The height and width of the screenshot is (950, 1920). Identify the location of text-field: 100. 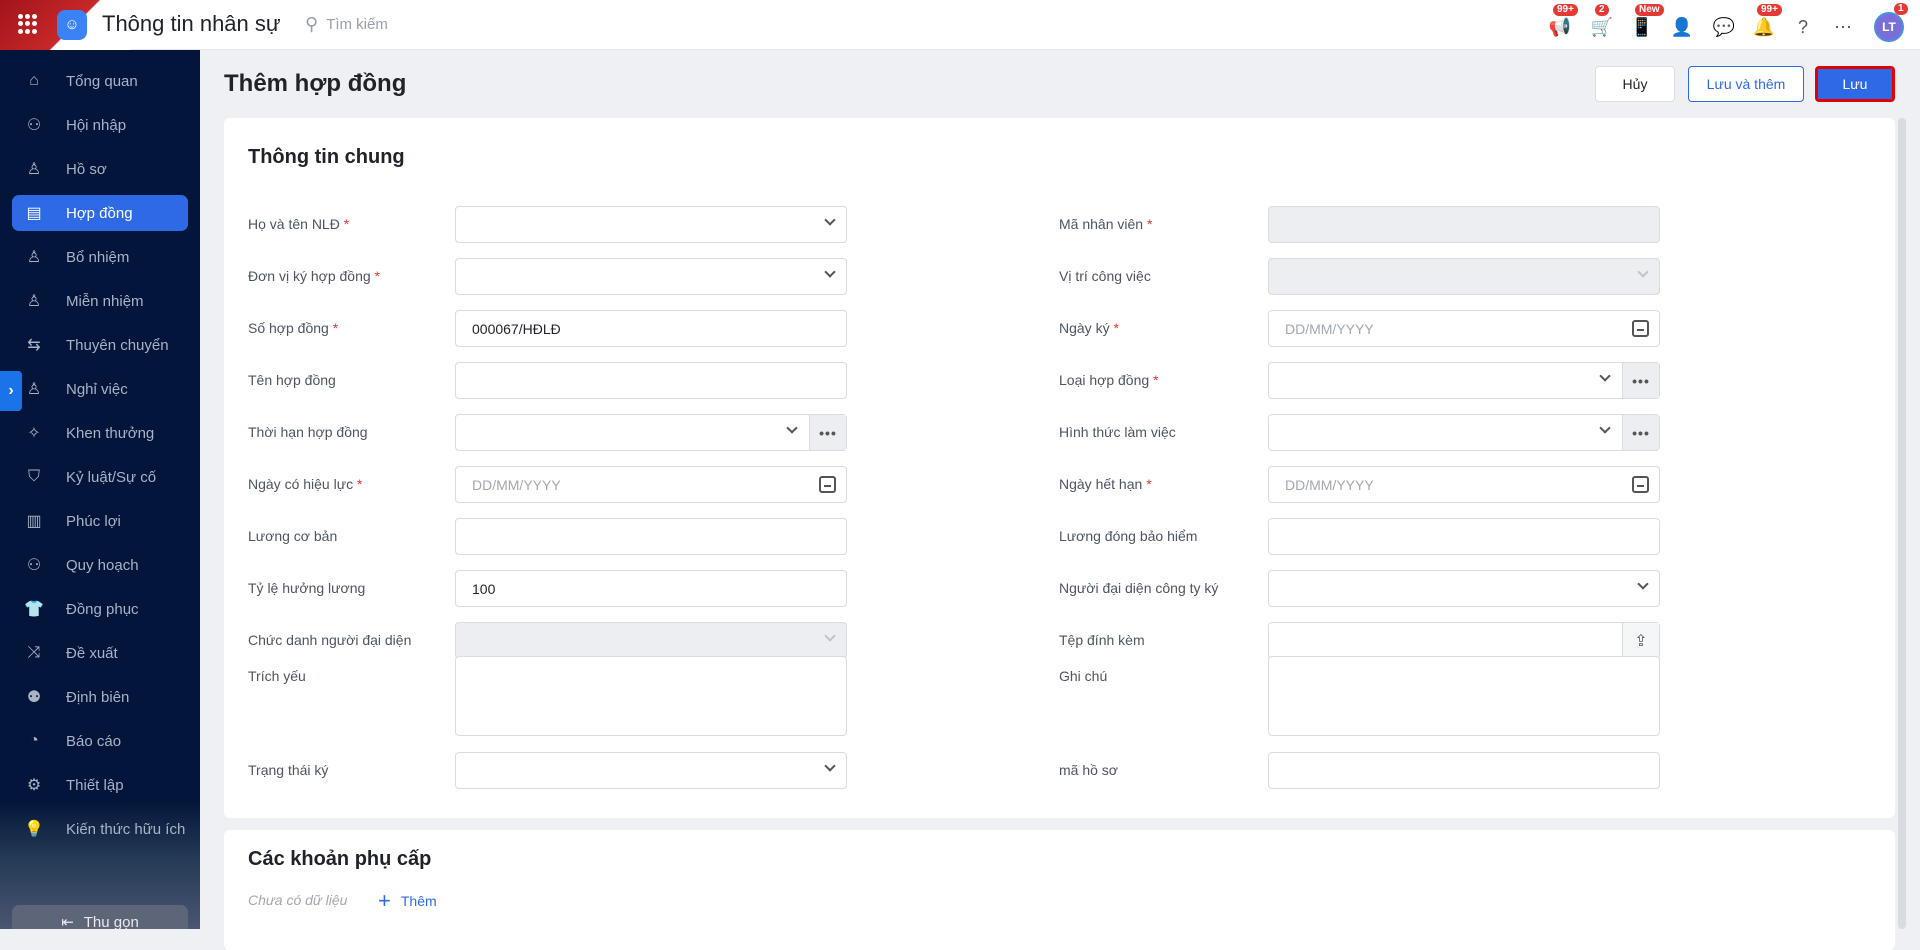
(651, 588).